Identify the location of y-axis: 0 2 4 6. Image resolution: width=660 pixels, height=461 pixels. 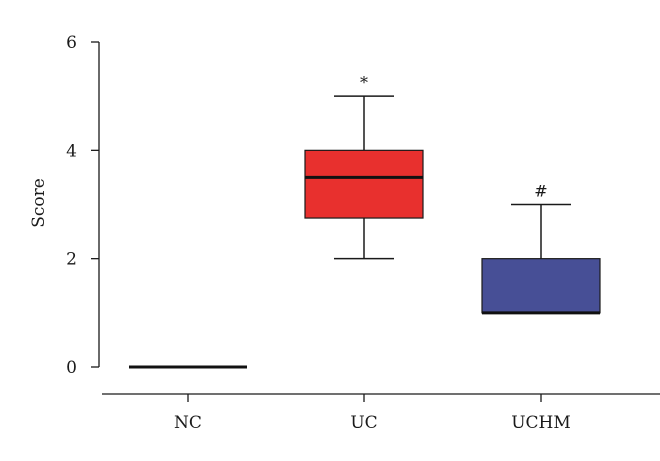
(83, 205).